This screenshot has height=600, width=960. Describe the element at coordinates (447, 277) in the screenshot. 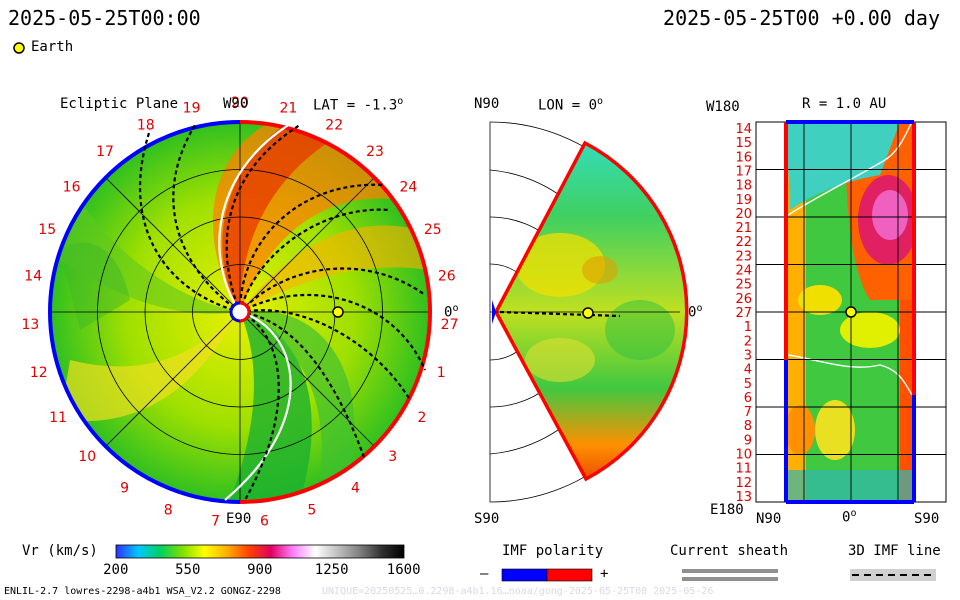

I see `sector-label: 26` at that location.